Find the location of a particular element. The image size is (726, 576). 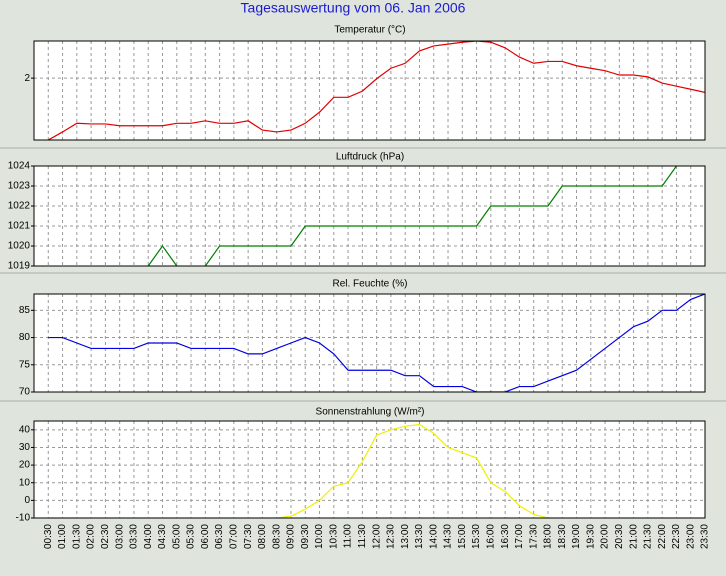

x-tick-label: 20:00 is located at coordinates (605, 536).